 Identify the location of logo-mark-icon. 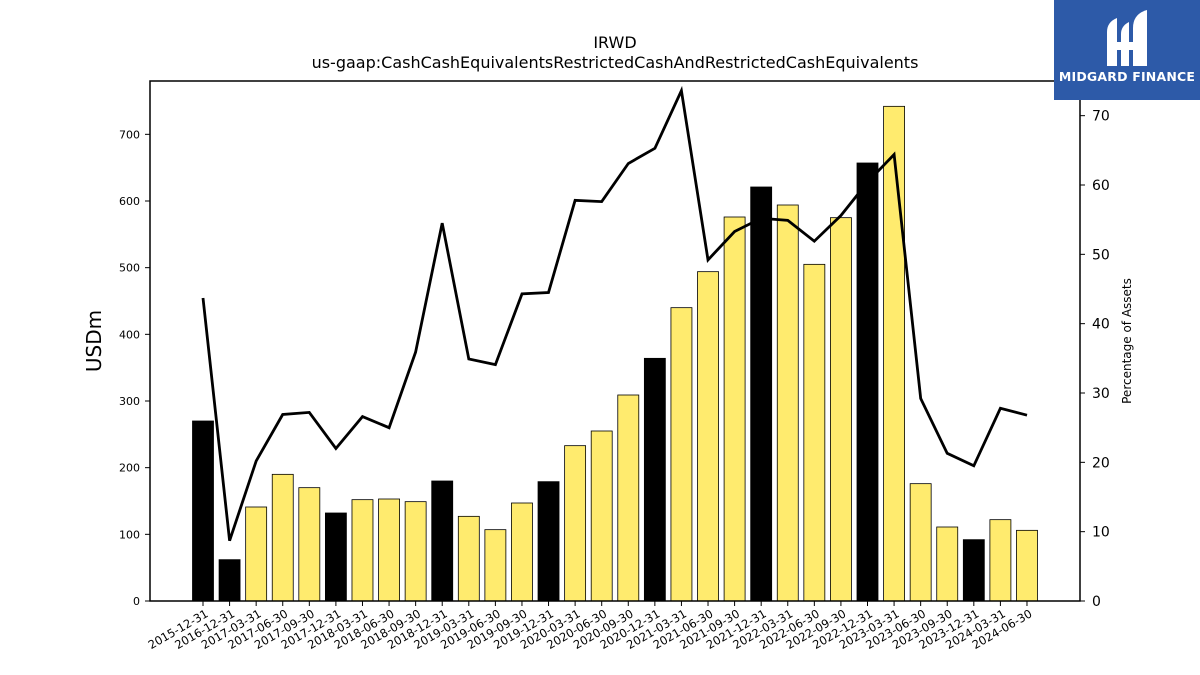
(1127, 38).